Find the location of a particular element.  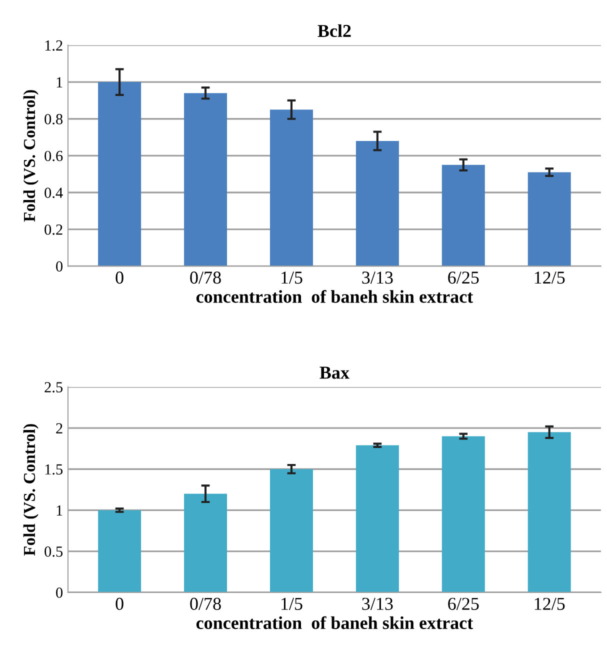

y-tick-label: 2.5 is located at coordinates (53, 387).